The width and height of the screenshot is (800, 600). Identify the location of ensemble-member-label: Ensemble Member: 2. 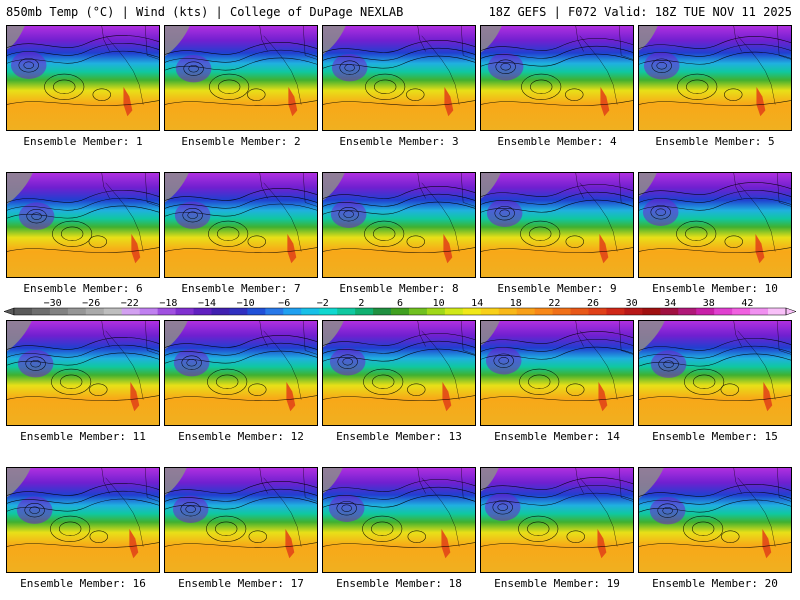
(241, 141).